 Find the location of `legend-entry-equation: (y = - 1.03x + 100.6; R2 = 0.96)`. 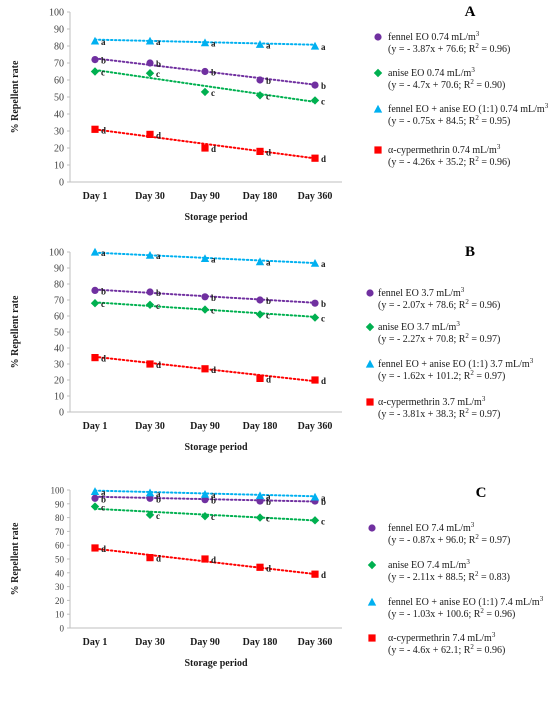

legend-entry-equation: (y = - 1.03x + 100.6; R2 = 0.96) is located at coordinates (451, 613).